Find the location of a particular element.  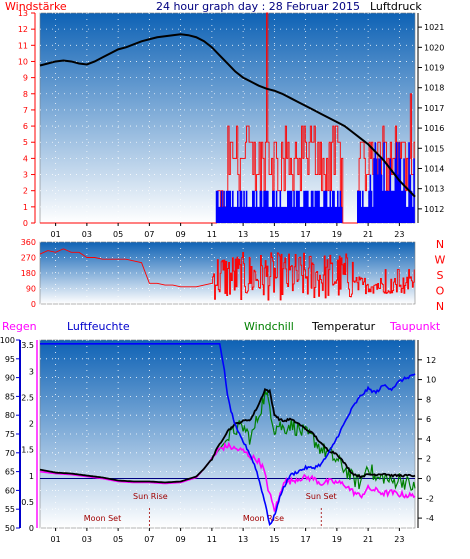

gust-bars is located at coordinates (315, 182).